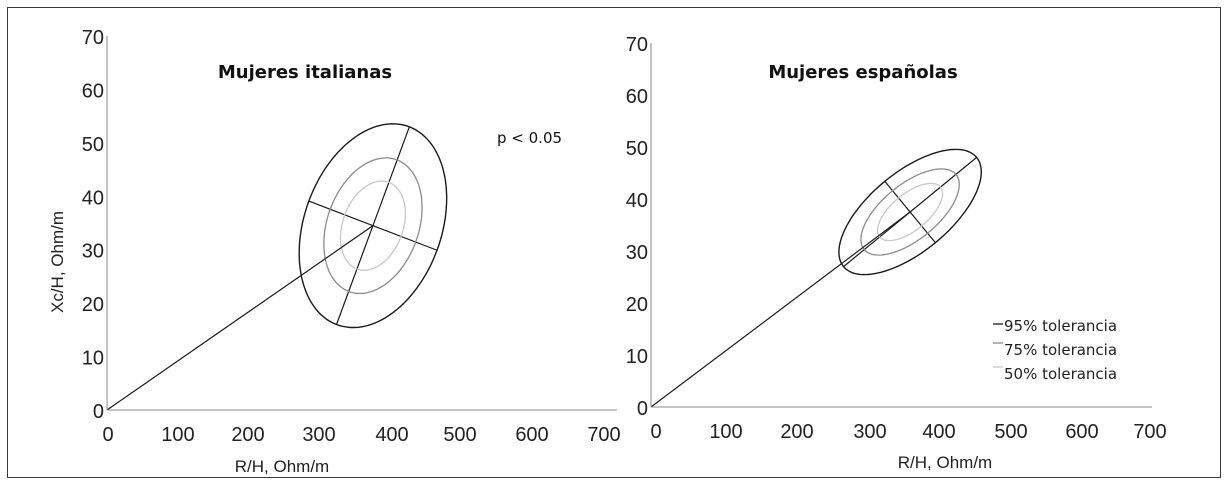 The image size is (1229, 485). Describe the element at coordinates (862, 72) in the screenshot. I see `chart-title: Mujeres españolas` at that location.